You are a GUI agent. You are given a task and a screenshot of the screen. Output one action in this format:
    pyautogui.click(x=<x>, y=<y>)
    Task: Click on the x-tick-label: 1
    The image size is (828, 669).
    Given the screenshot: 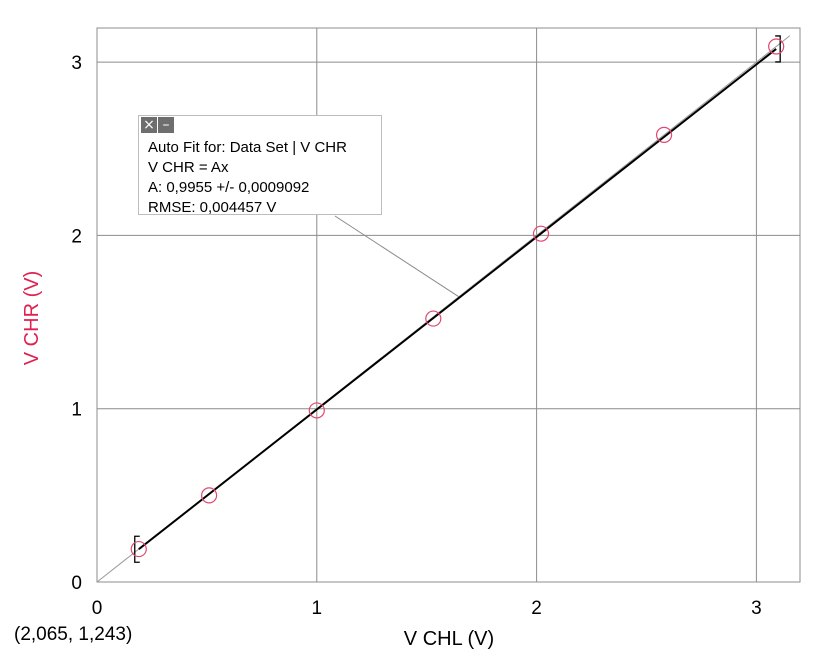 What is the action you would take?
    pyautogui.click(x=317, y=608)
    